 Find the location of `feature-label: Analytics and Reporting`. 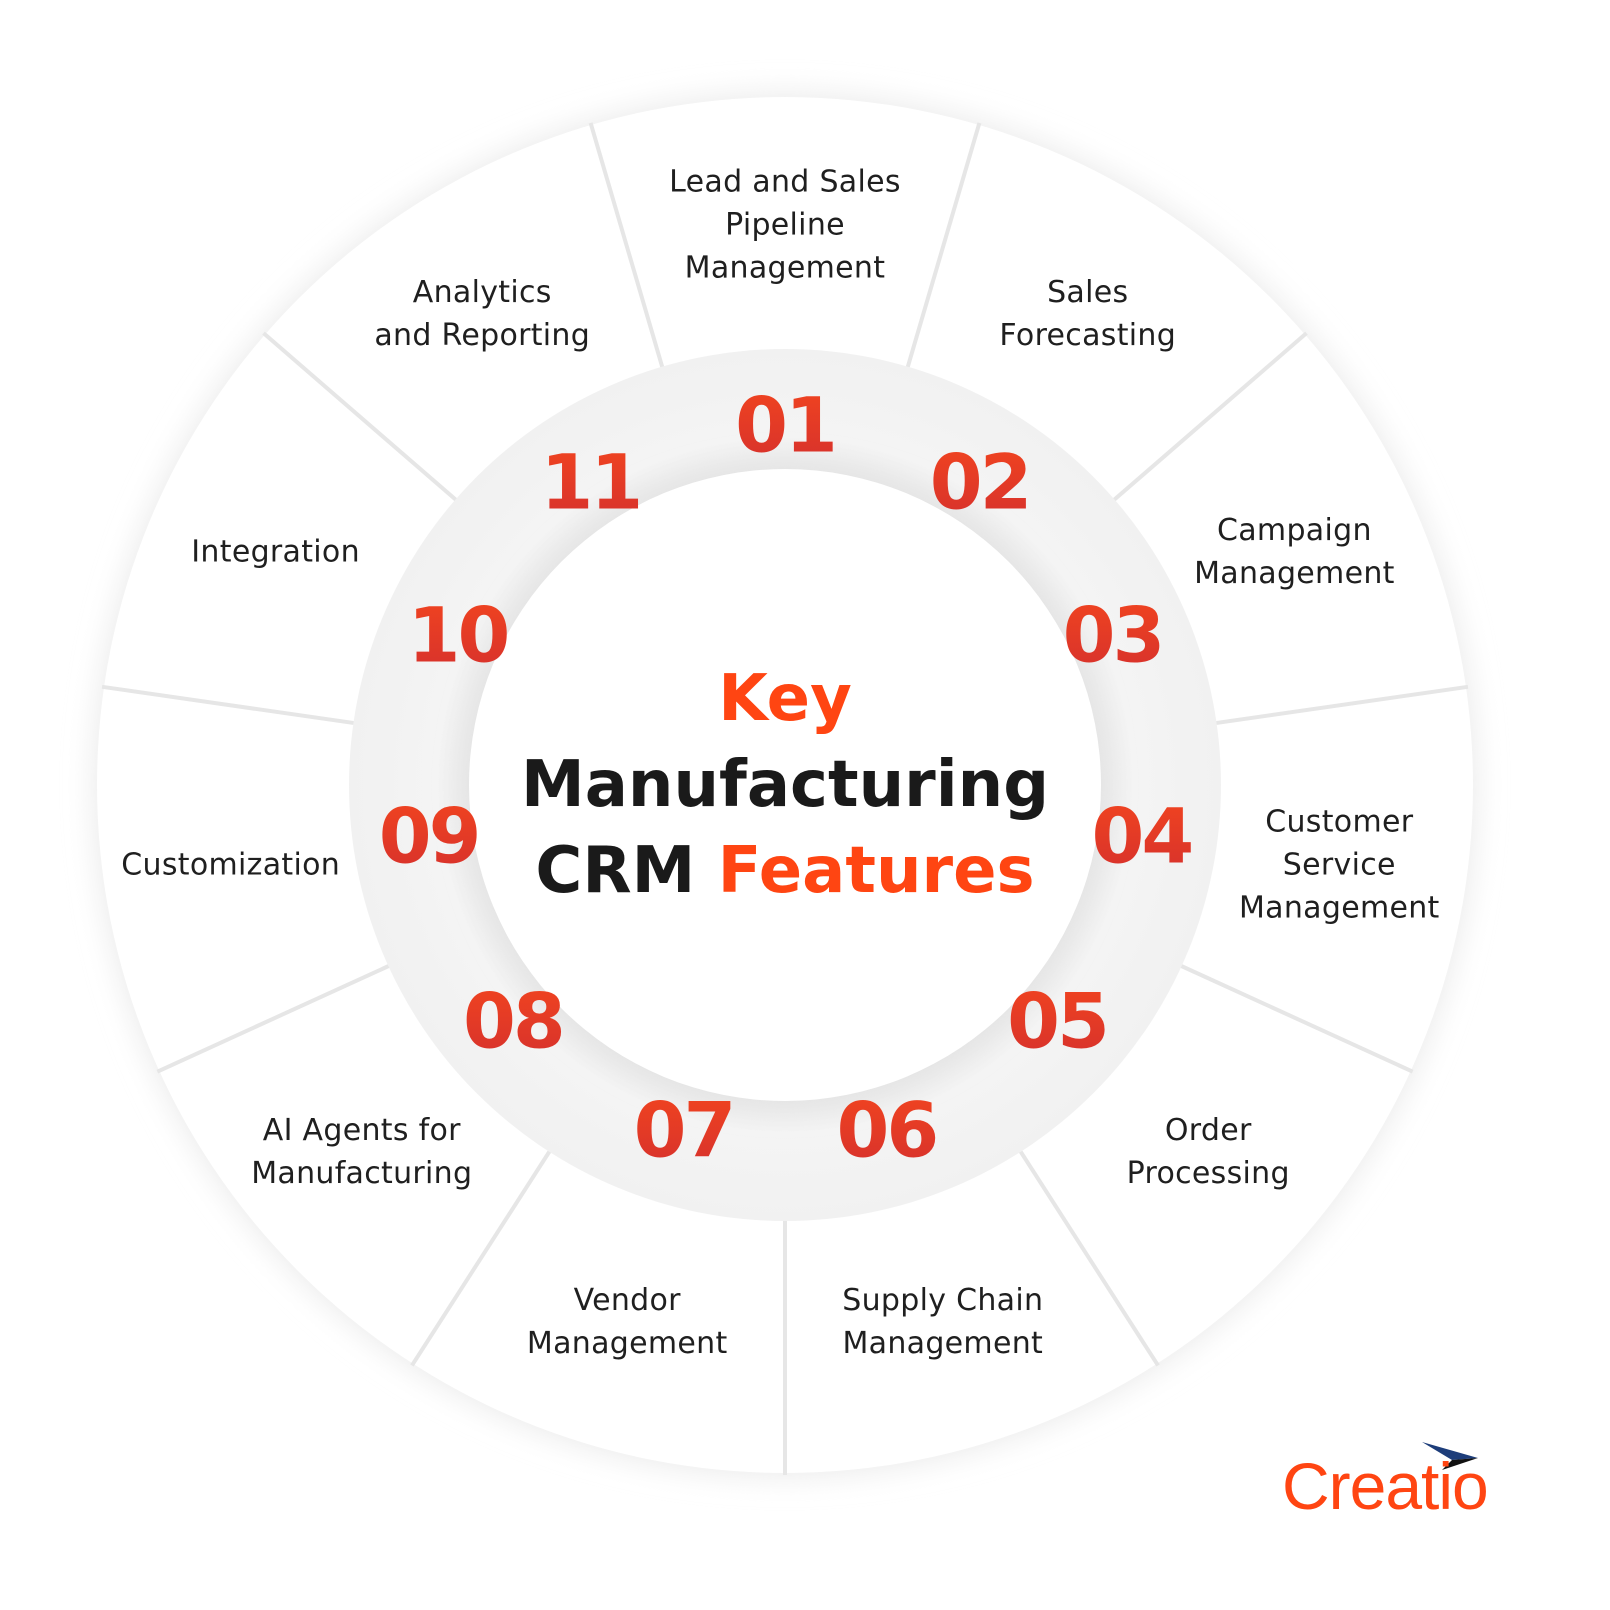

feature-label: Analytics and Reporting is located at coordinates (482, 313).